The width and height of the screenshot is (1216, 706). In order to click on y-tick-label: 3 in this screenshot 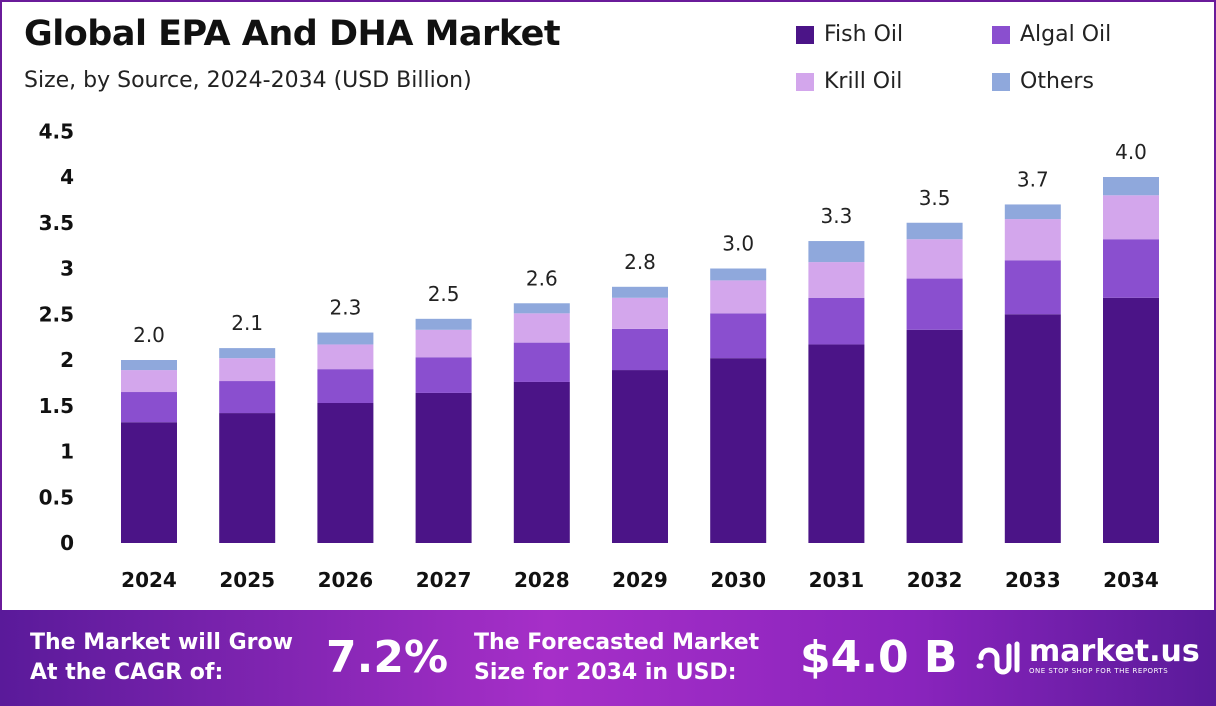, I will do `click(67, 269)`.